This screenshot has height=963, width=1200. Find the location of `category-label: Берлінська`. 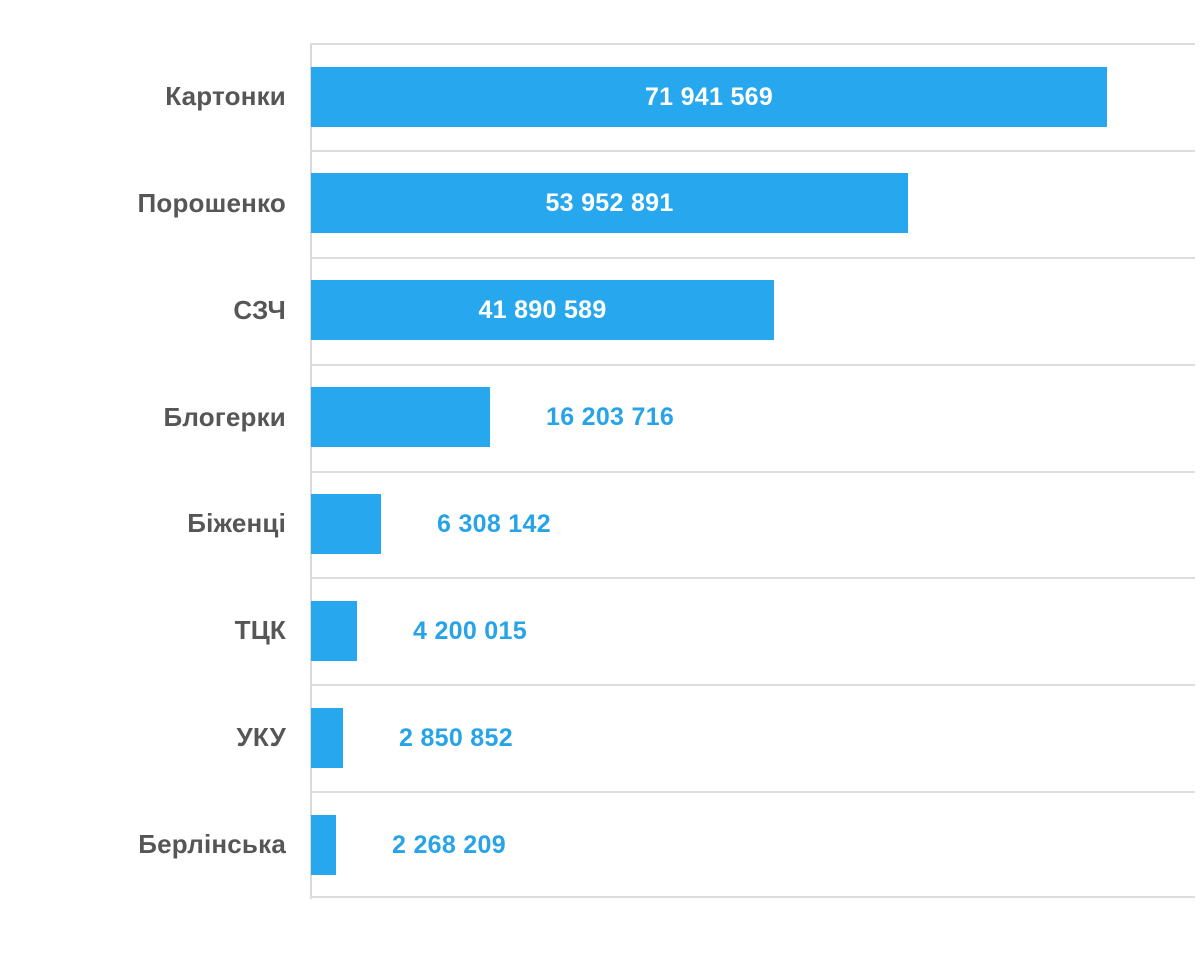

category-label: Берлінська is located at coordinates (212, 844).